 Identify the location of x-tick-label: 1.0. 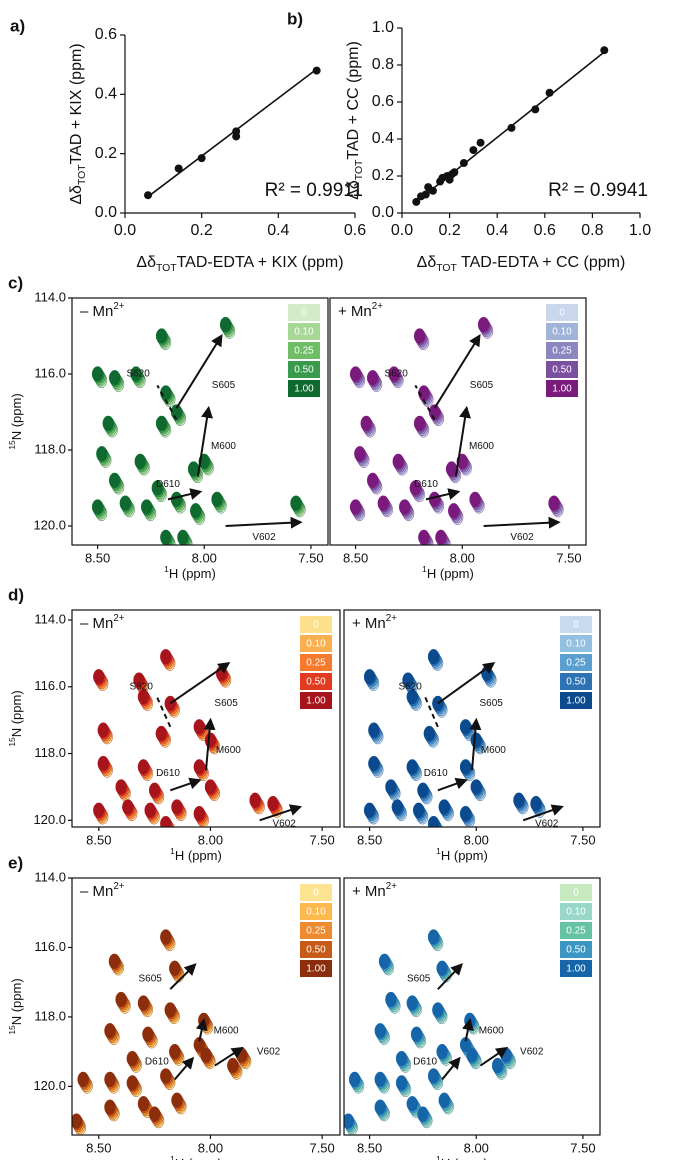
(640, 230).